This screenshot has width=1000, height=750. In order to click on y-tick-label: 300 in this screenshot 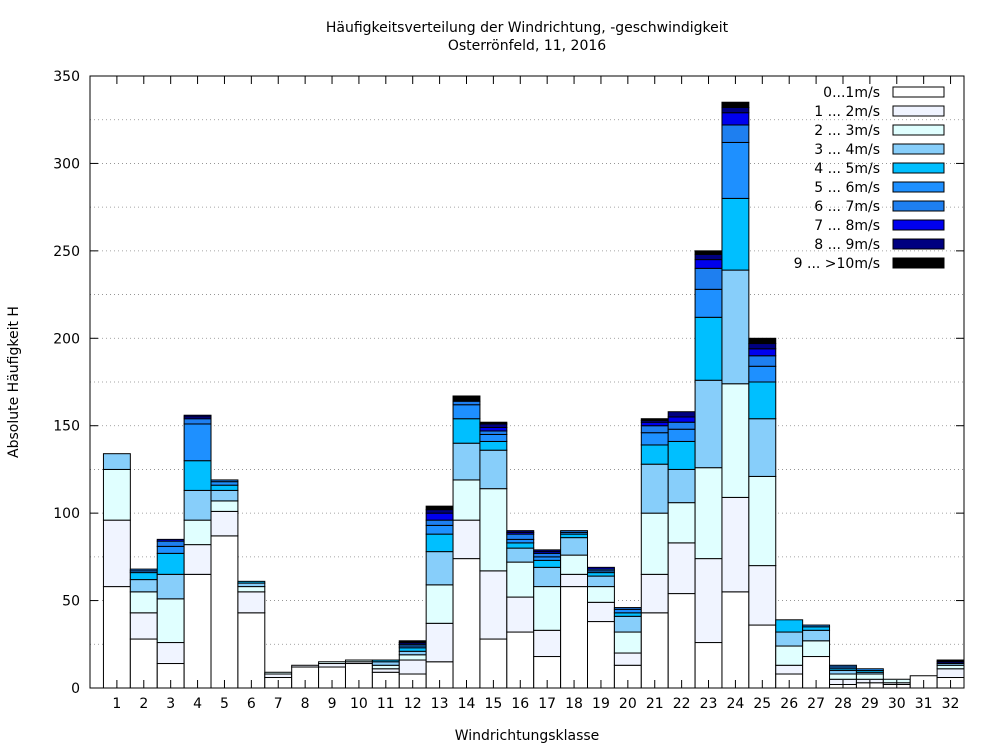, I will do `click(66, 164)`.